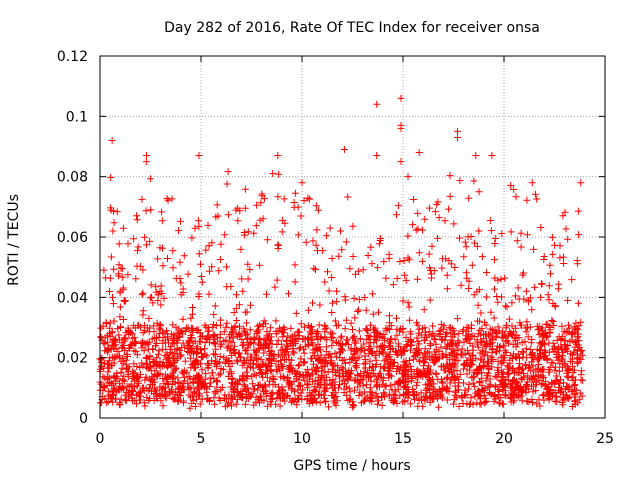 The image size is (640, 480). Describe the element at coordinates (504, 439) in the screenshot. I see `x-tick-label: 20` at that location.